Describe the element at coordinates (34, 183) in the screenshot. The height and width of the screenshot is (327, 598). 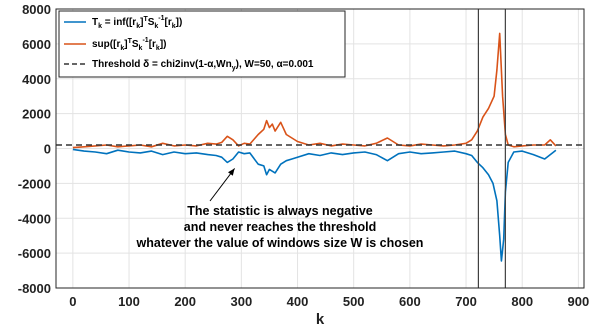
I see `y-tick-label: -2000` at that location.